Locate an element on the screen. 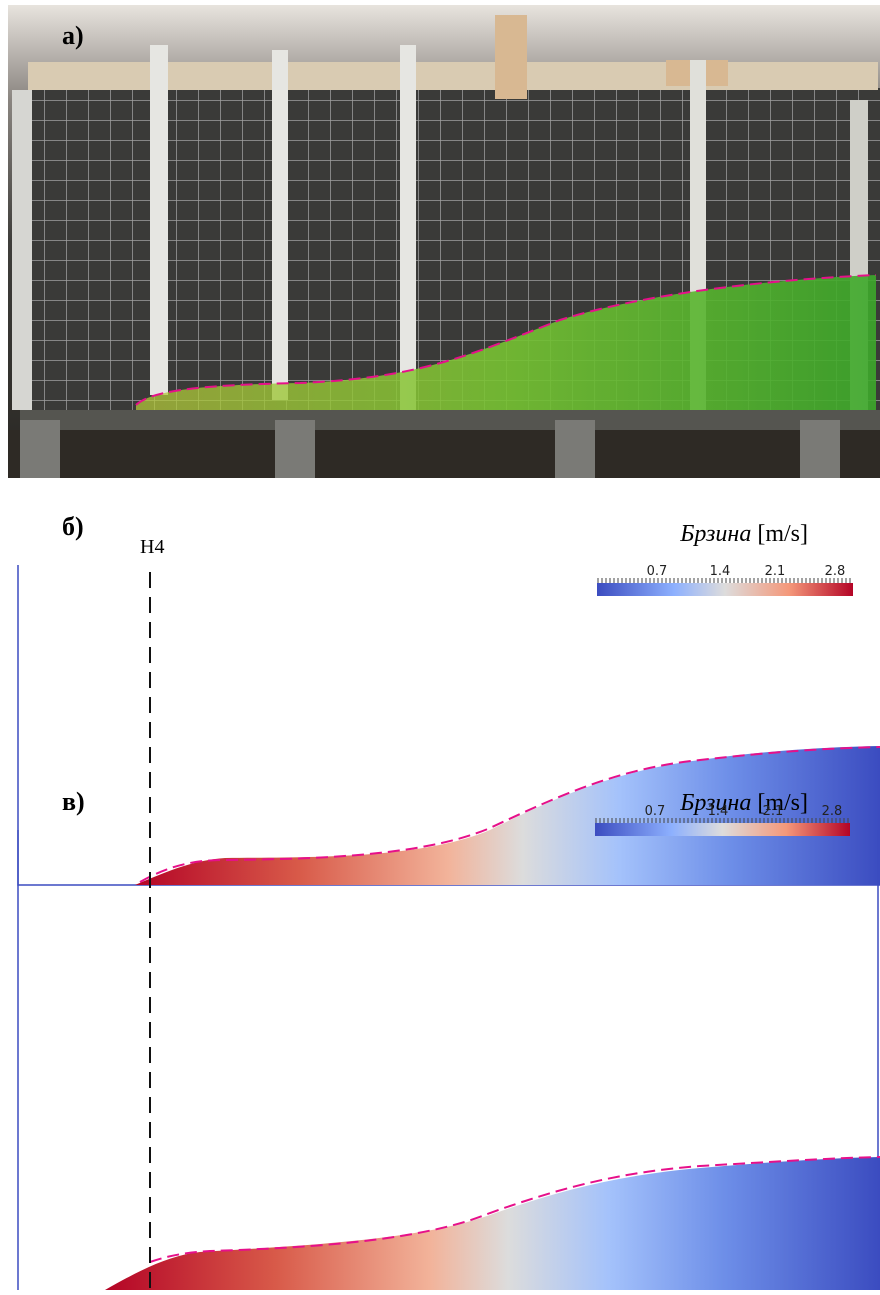  panel-label: в) is located at coordinates (73, 801).